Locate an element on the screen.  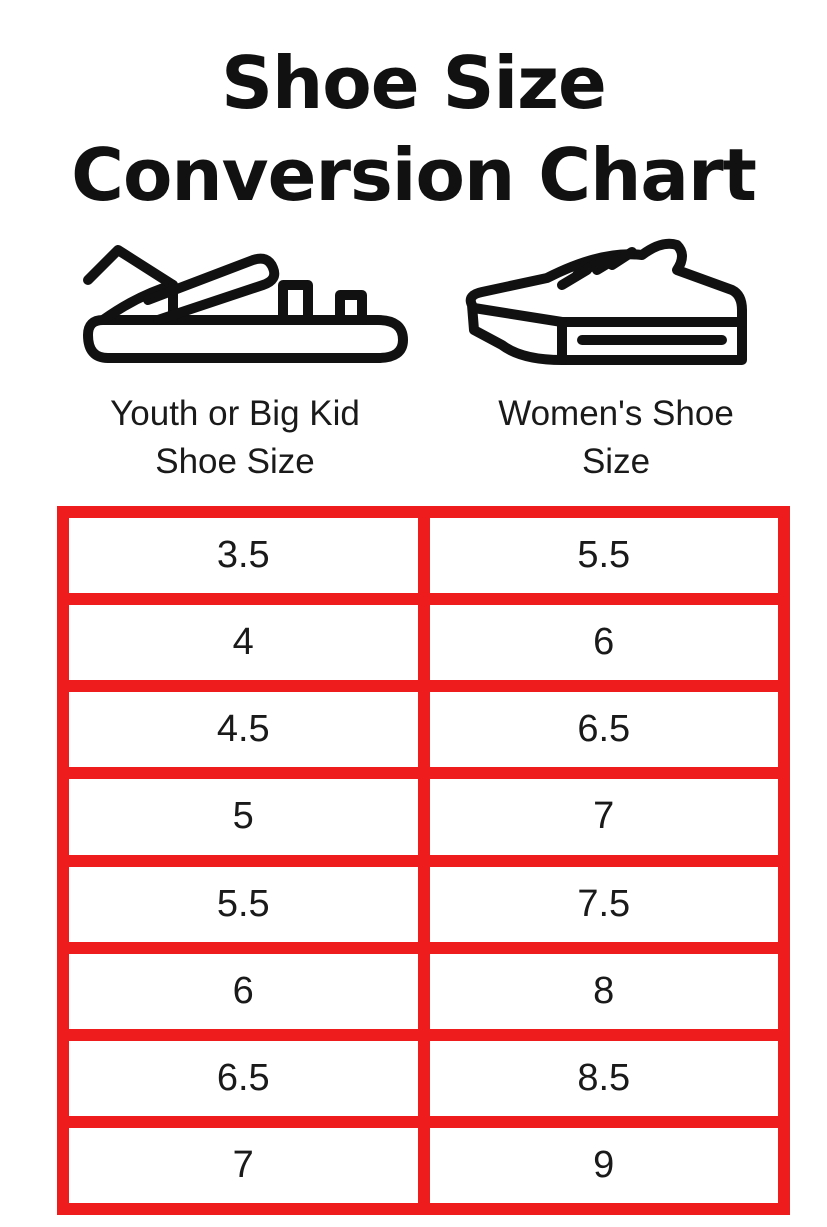
youth-size-cell: 4 is located at coordinates (243, 643).